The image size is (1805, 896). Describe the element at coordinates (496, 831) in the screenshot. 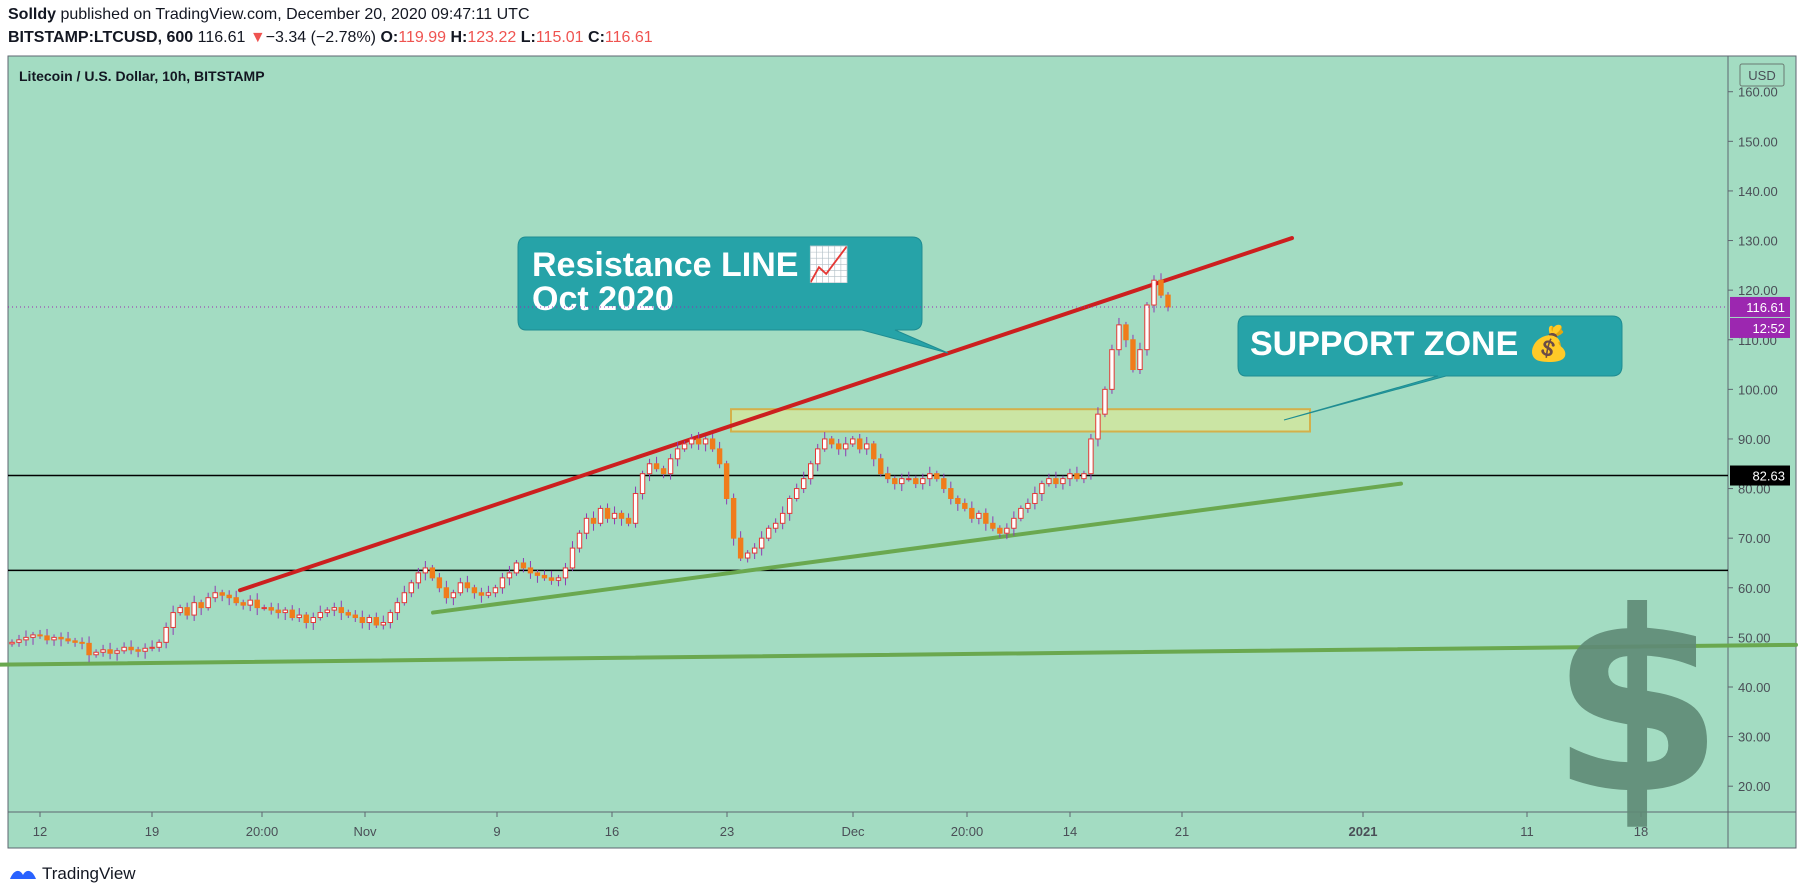

I see `x-tick-label: 9` at that location.